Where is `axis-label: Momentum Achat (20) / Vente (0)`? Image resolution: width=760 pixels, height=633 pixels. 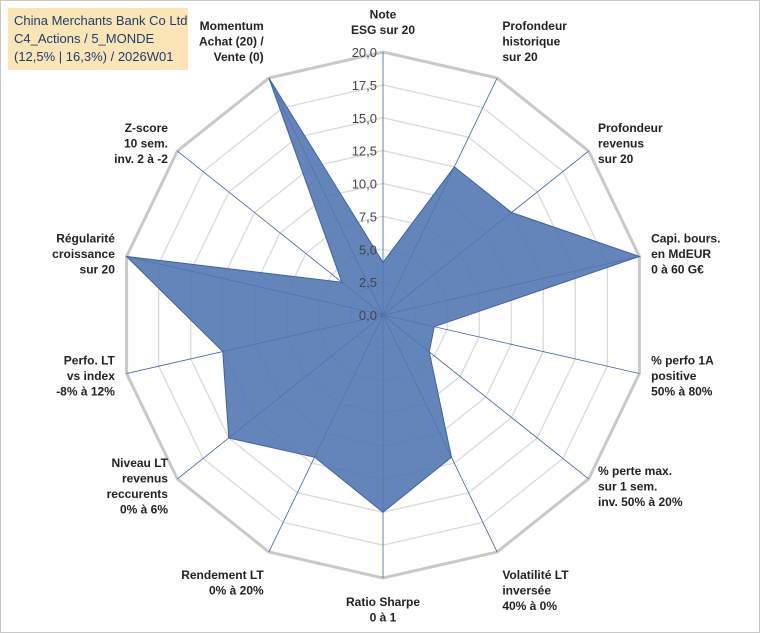
axis-label: Momentum Achat (20) / Vente (0) is located at coordinates (231, 41).